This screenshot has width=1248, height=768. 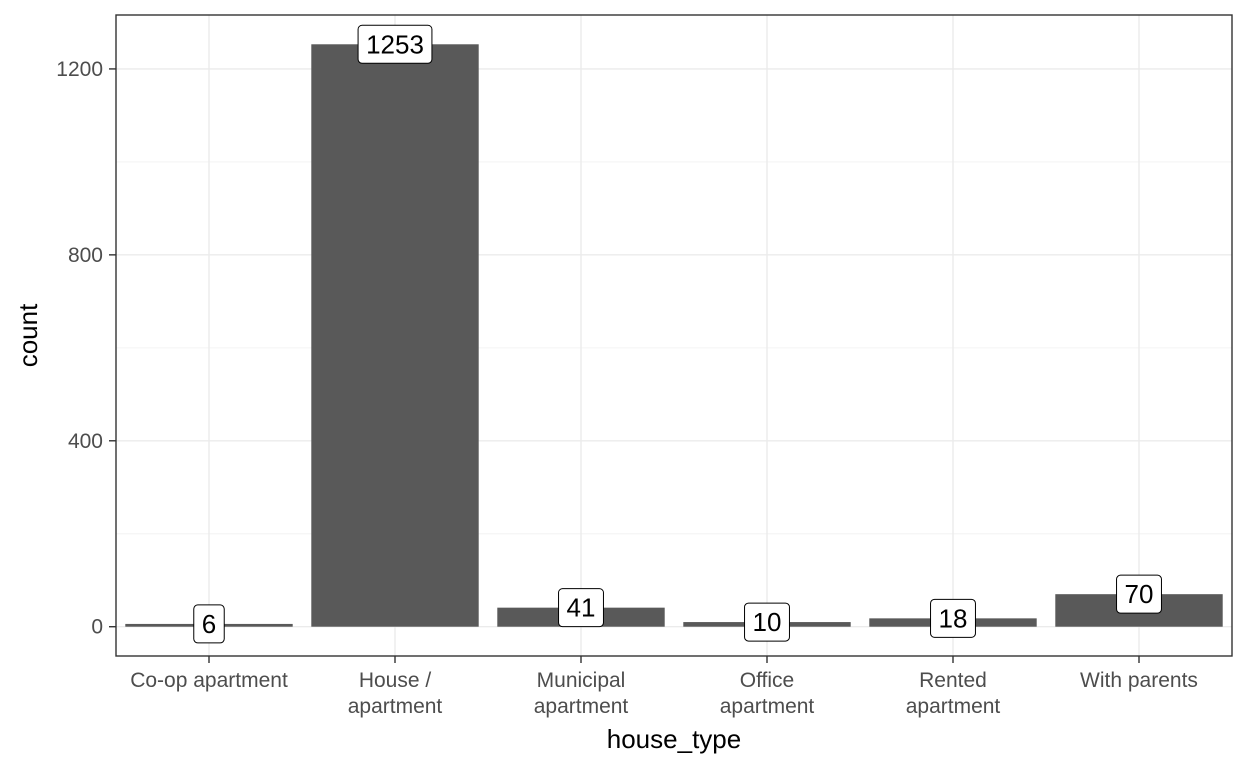 What do you see at coordinates (395, 693) in the screenshot?
I see `x-tick-label: House / apartment` at bounding box center [395, 693].